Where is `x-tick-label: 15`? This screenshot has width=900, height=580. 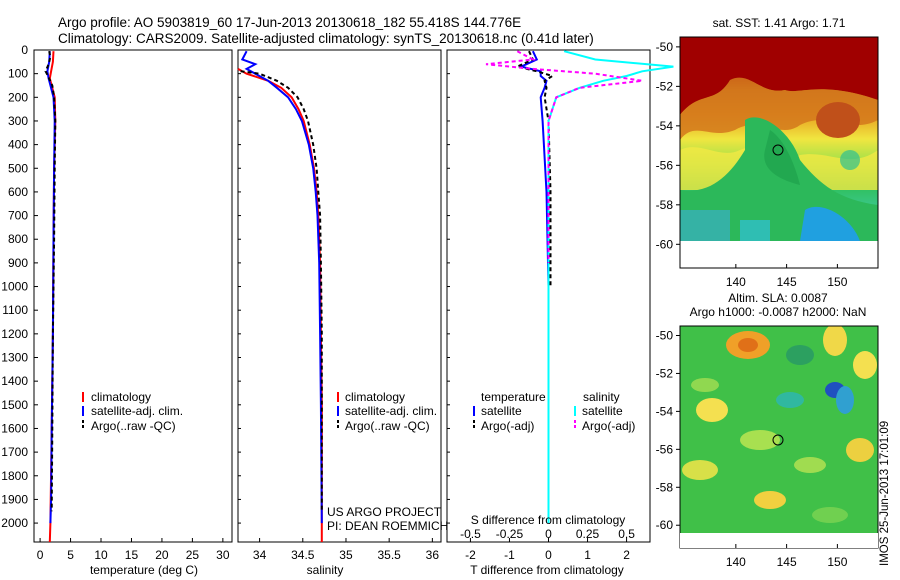
x-tick-label: 15 is located at coordinates (132, 555).